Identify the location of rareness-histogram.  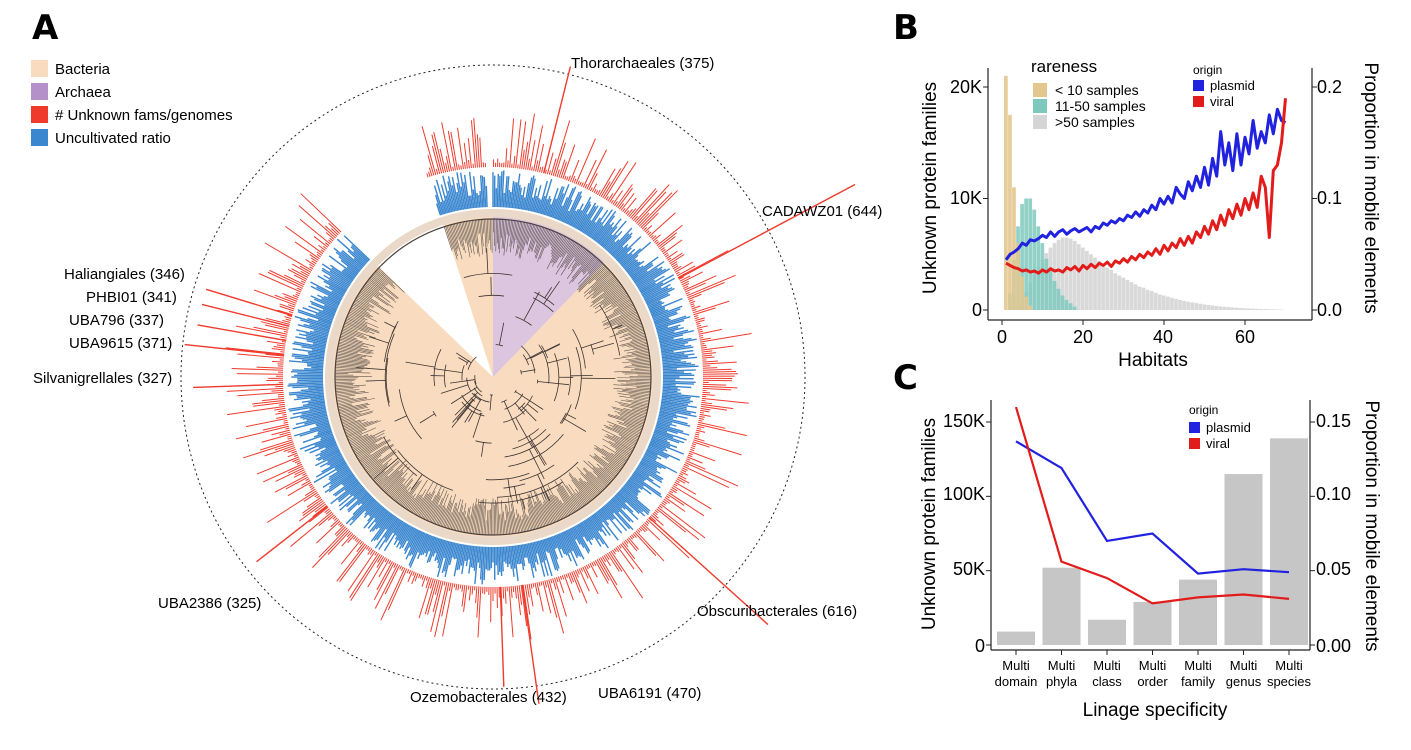
(1144, 192).